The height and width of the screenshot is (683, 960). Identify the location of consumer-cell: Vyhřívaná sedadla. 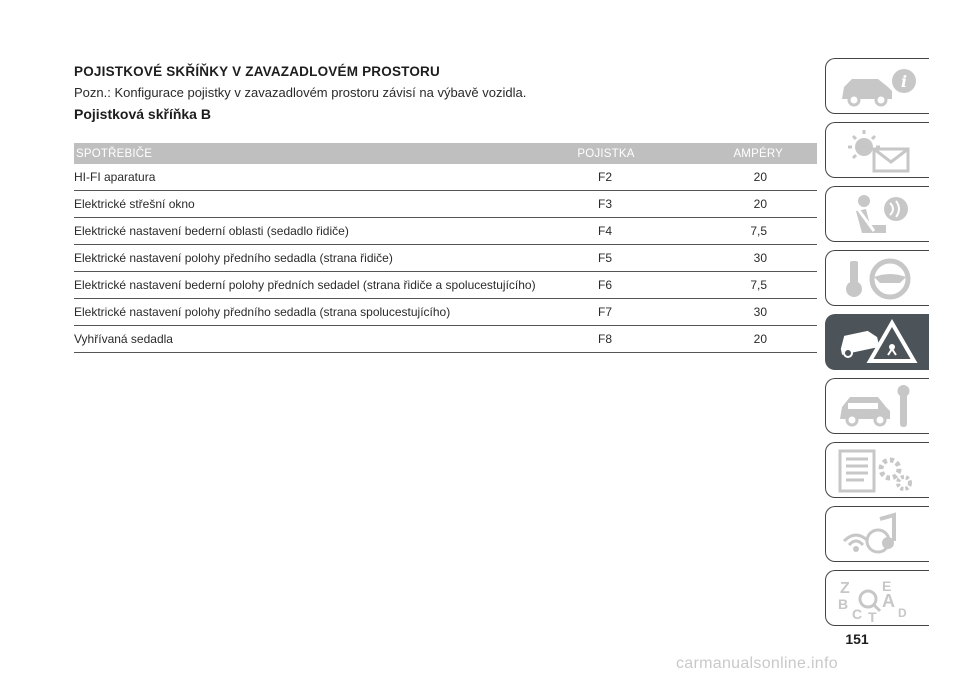
(306, 339).